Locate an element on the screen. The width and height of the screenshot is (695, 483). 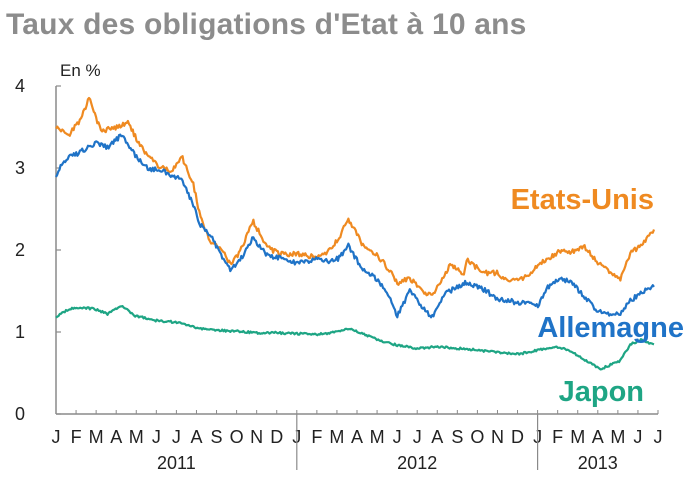
x-year-label: 2011 is located at coordinates (176, 463).